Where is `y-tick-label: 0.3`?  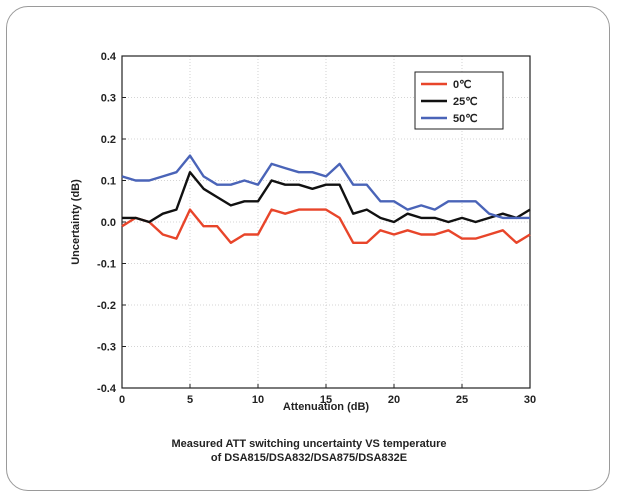 y-tick-label: 0.3 is located at coordinates (108, 99).